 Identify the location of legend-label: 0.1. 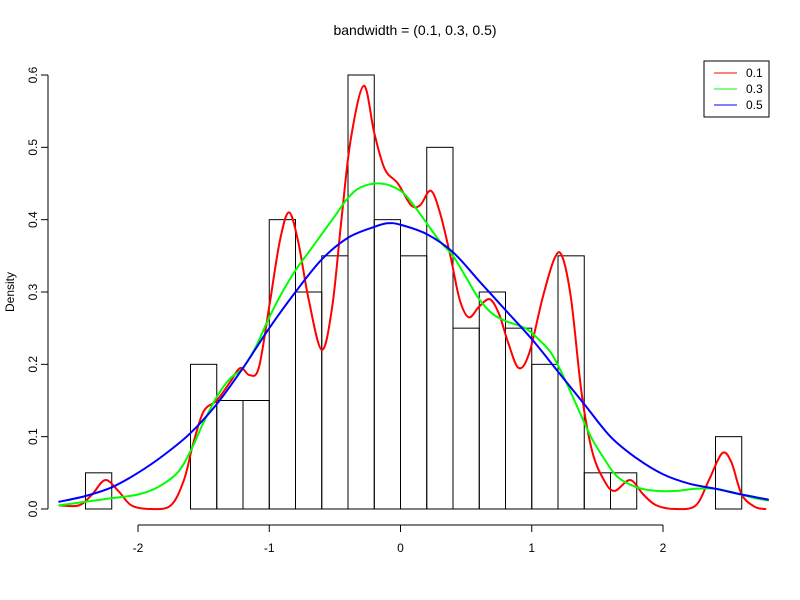
(754, 73).